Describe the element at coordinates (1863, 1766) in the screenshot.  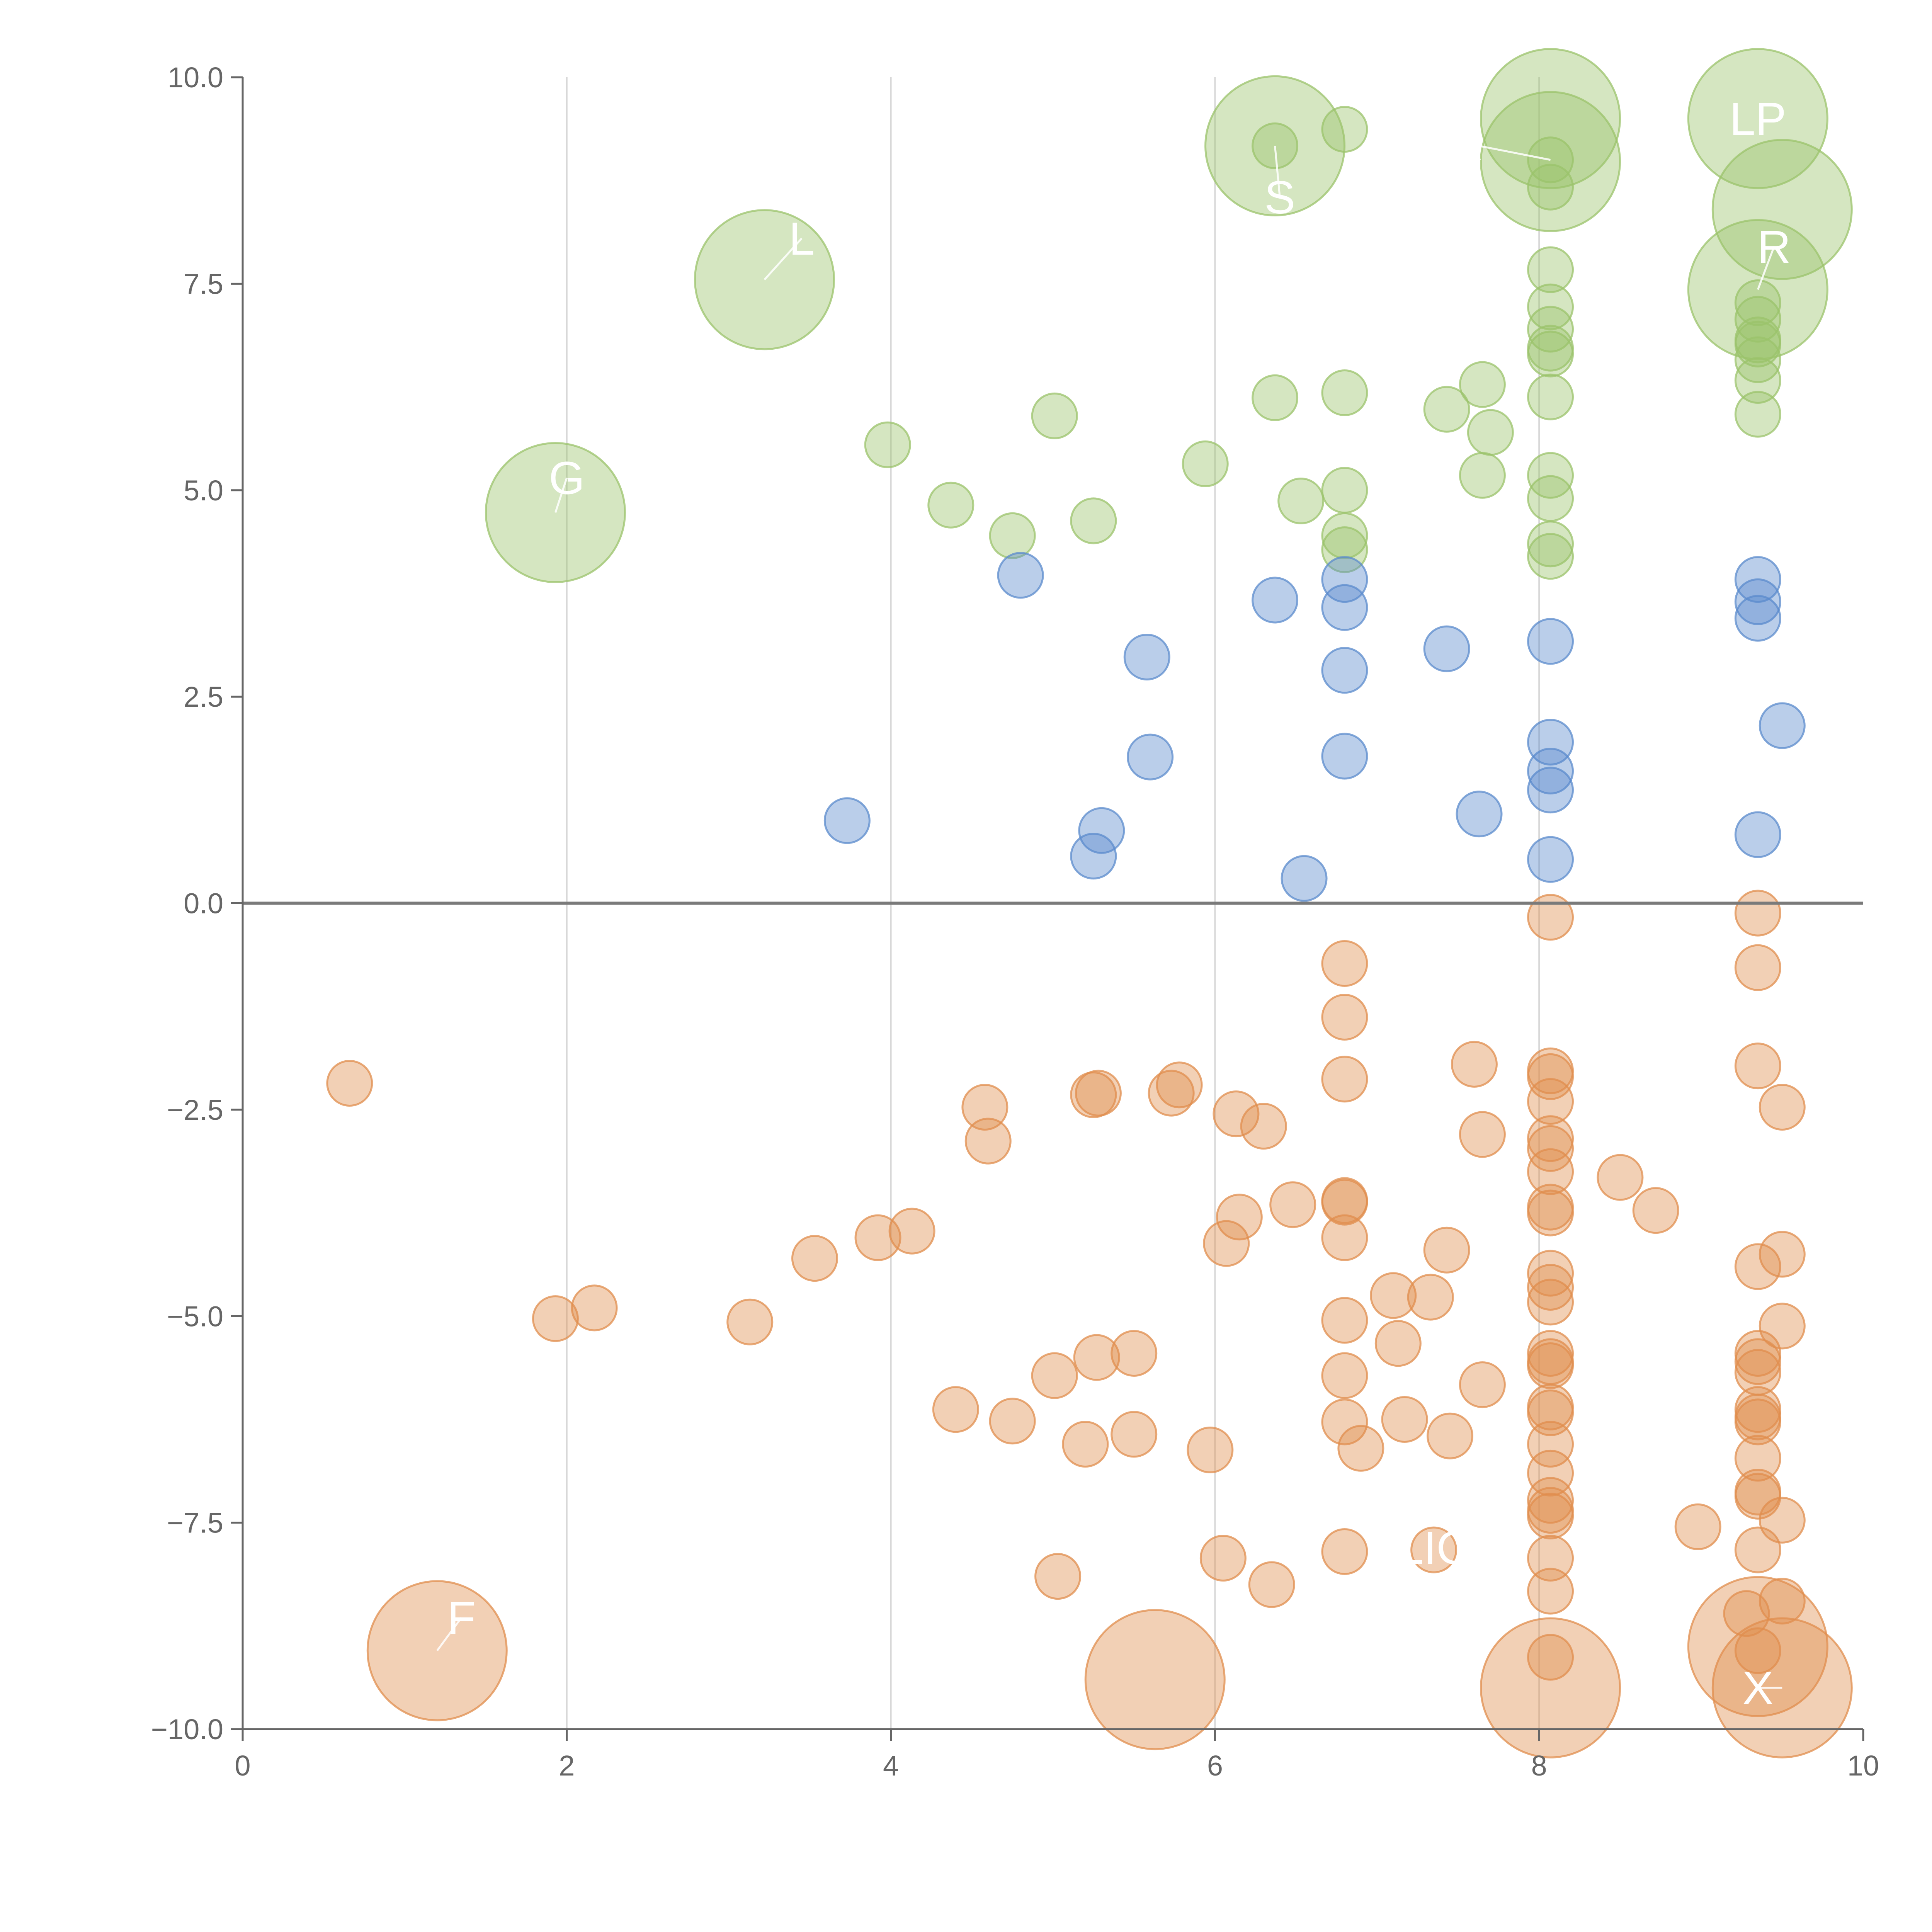
I see `x-tick-label: 10` at that location.